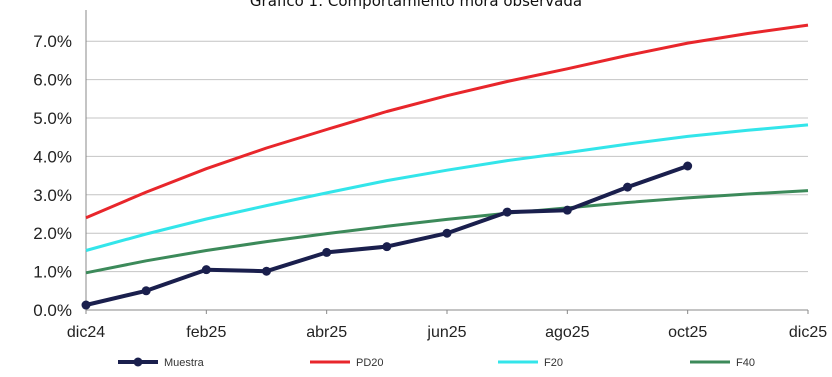 Image resolution: width=832 pixels, height=377 pixels. I want to click on x-tick-label: dic25, so click(808, 332).